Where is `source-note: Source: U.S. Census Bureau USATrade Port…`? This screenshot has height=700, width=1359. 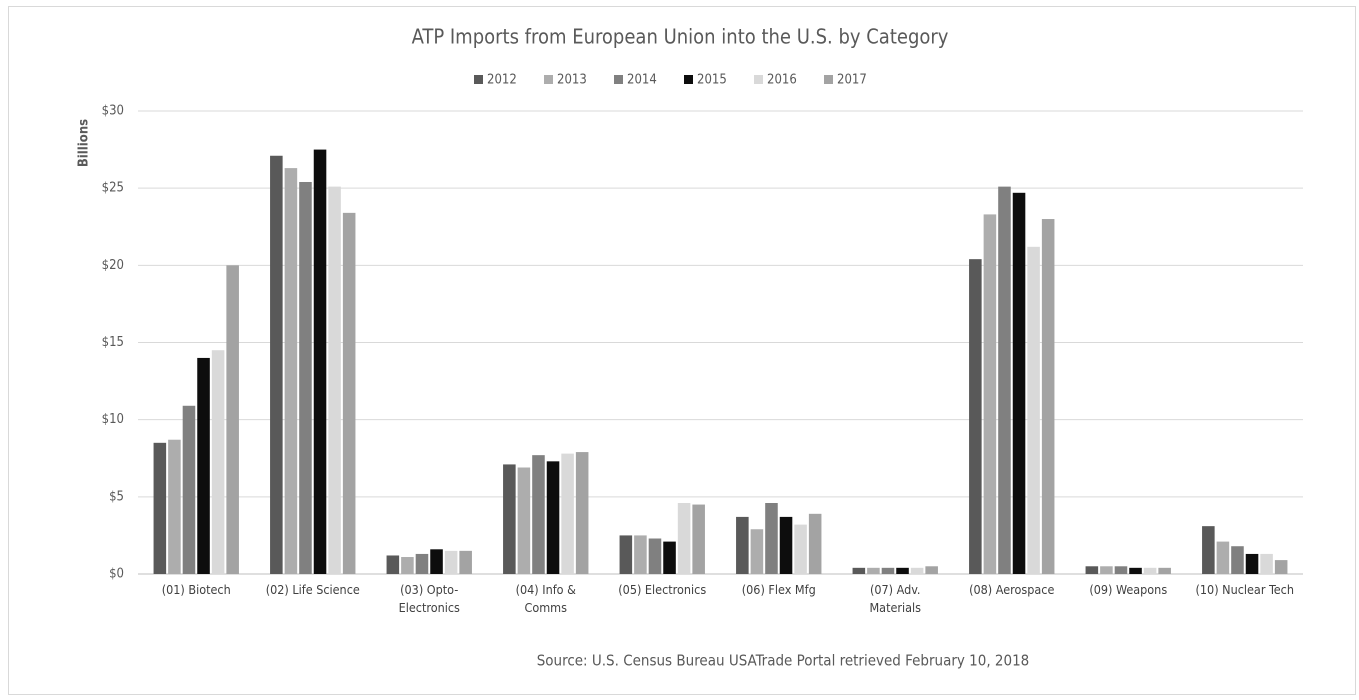 source-note: Source: U.S. Census Bureau USATrade Port… is located at coordinates (783, 661).